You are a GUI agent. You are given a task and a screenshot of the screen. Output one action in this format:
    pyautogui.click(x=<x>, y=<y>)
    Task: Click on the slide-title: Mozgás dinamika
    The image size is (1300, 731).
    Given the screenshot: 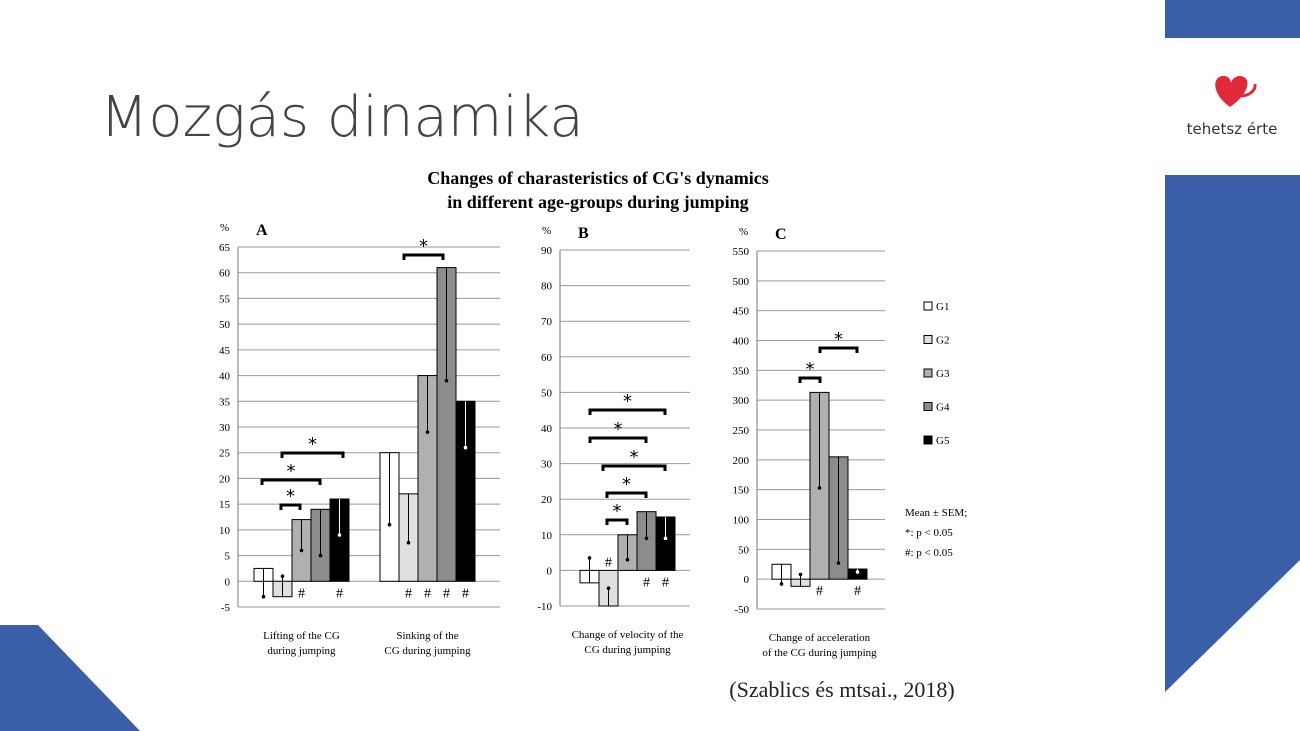 What is the action you would take?
    pyautogui.click(x=342, y=117)
    